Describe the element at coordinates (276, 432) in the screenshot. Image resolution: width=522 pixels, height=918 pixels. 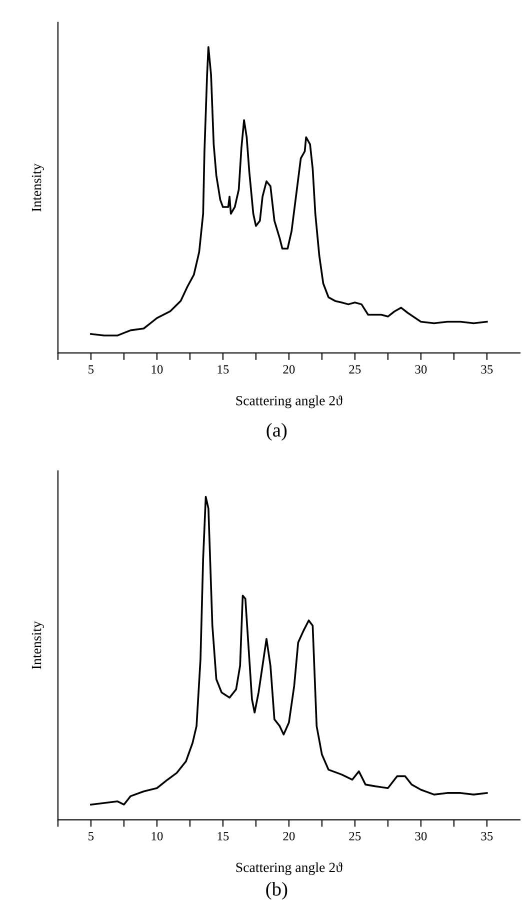
I see `text: (a)` at that location.